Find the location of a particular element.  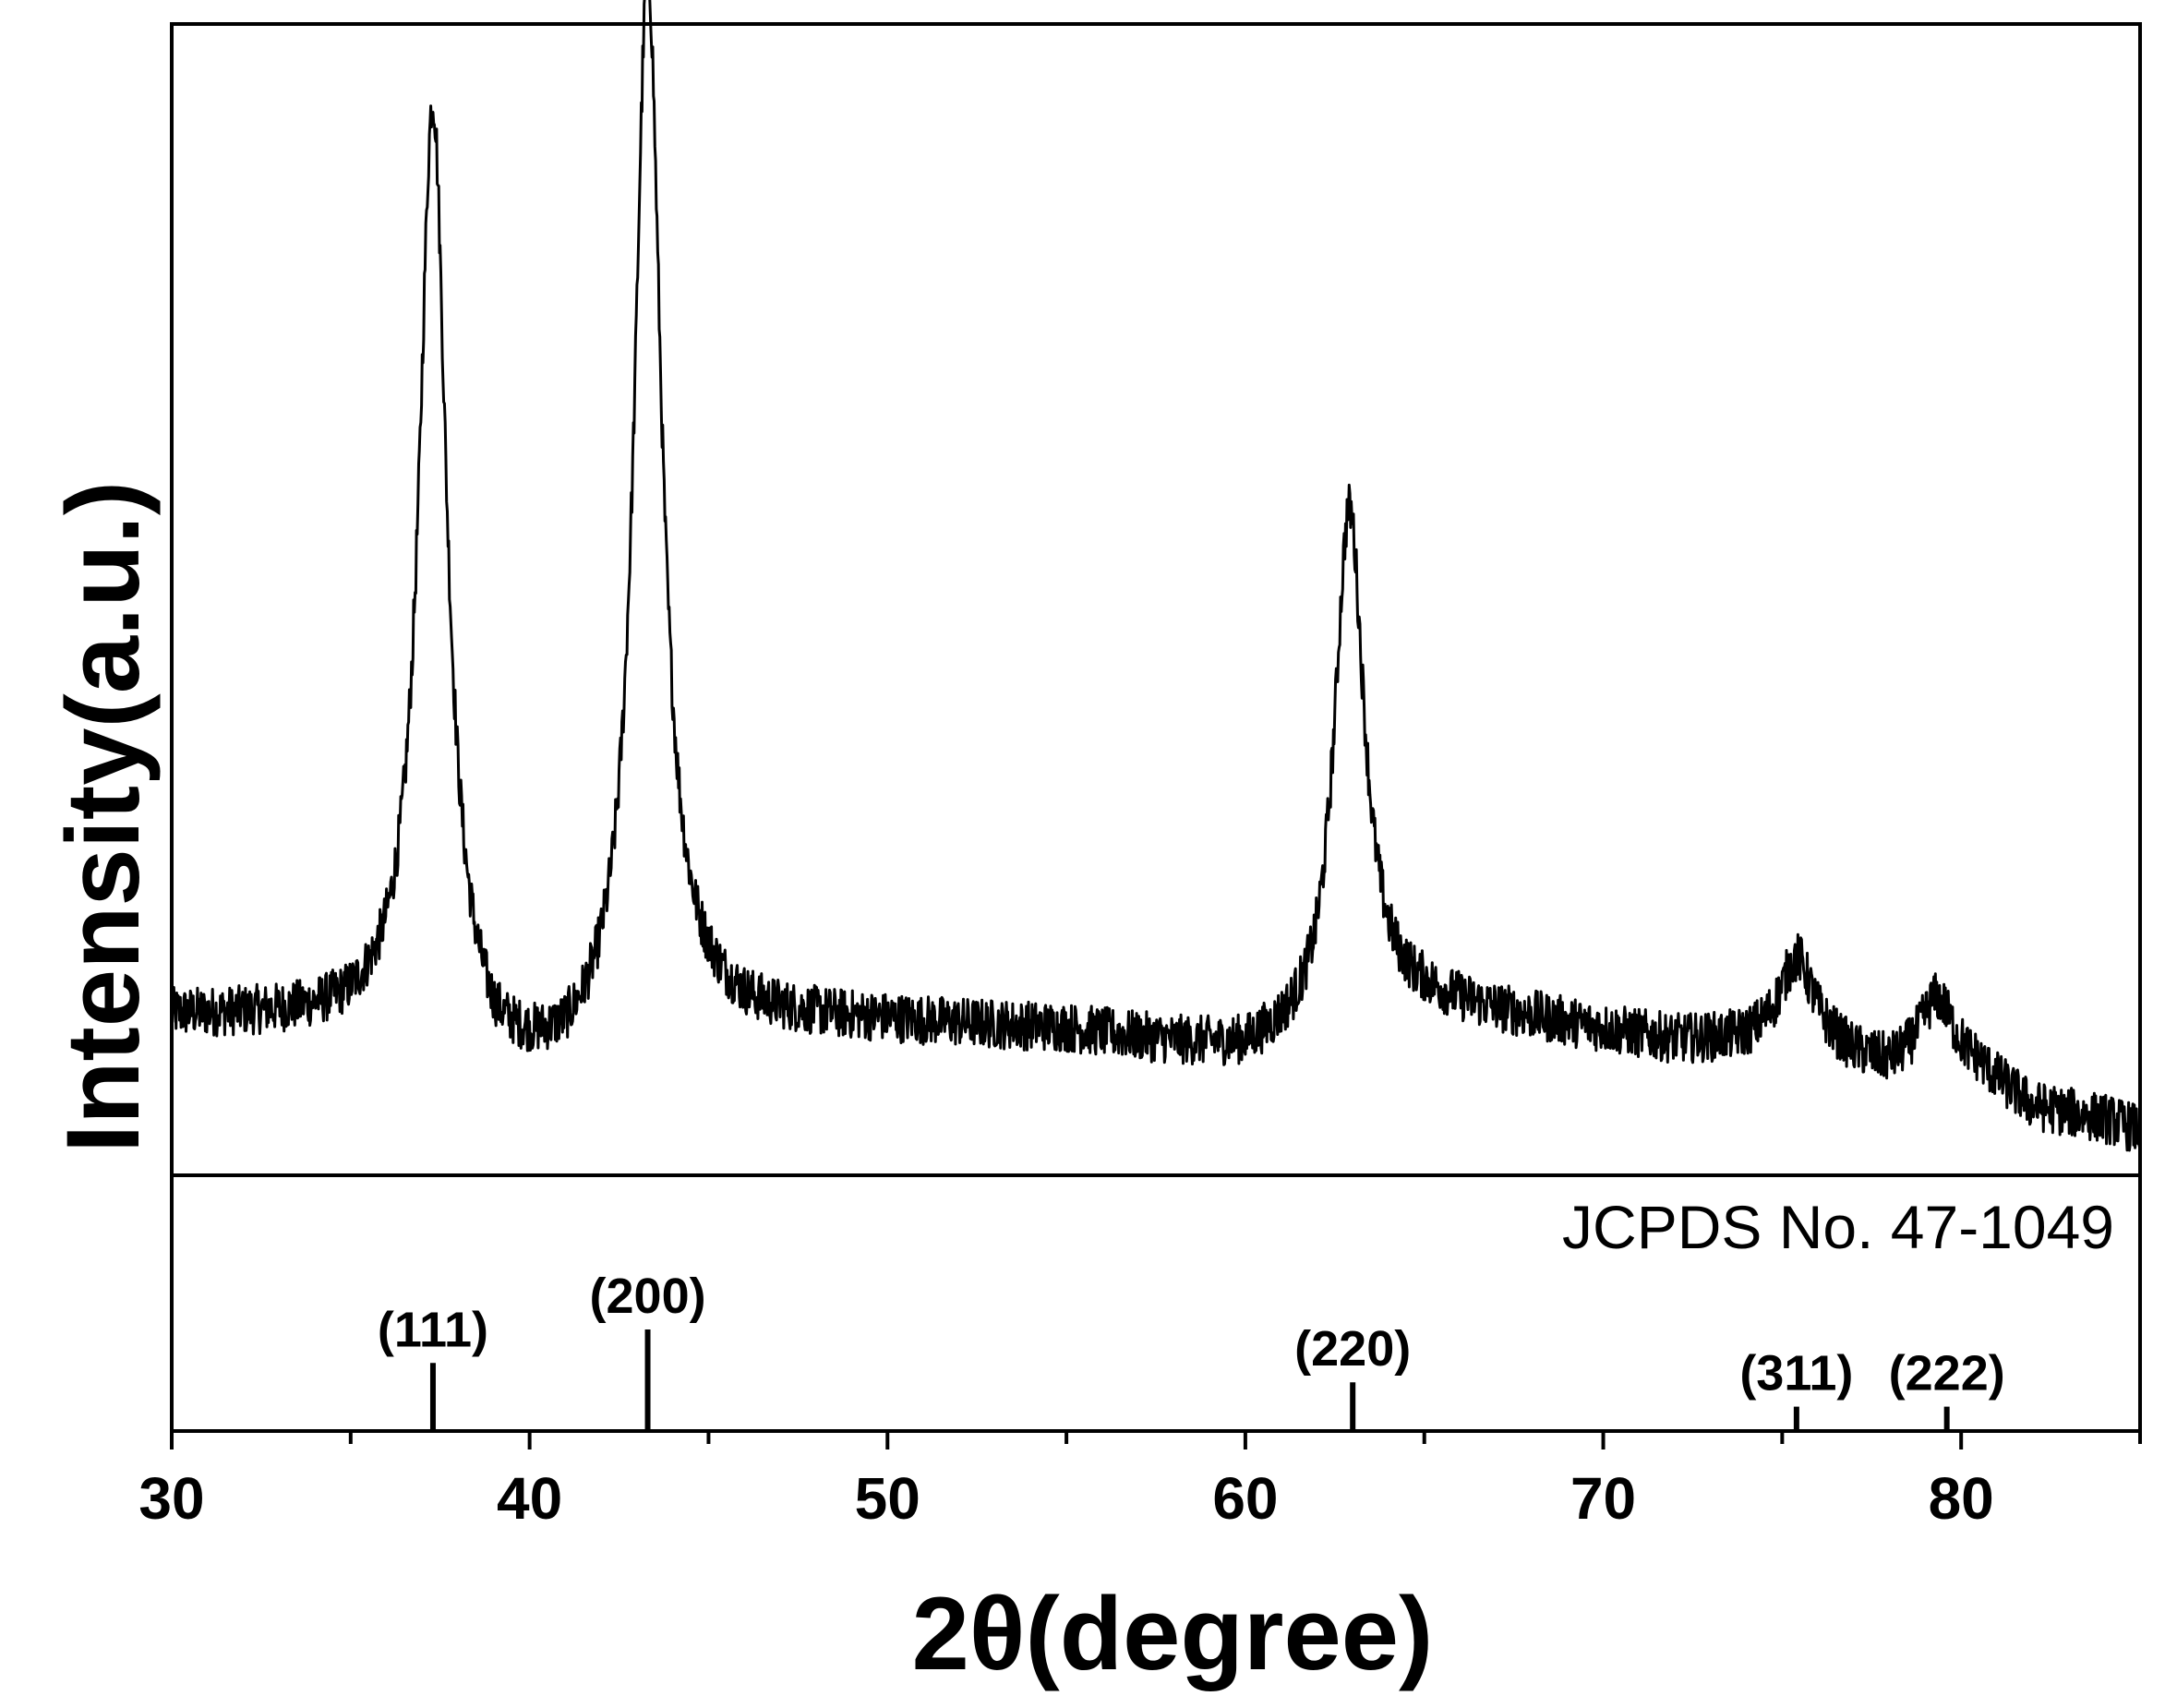

reference-peak-label: (222) is located at coordinates (1947, 1373).